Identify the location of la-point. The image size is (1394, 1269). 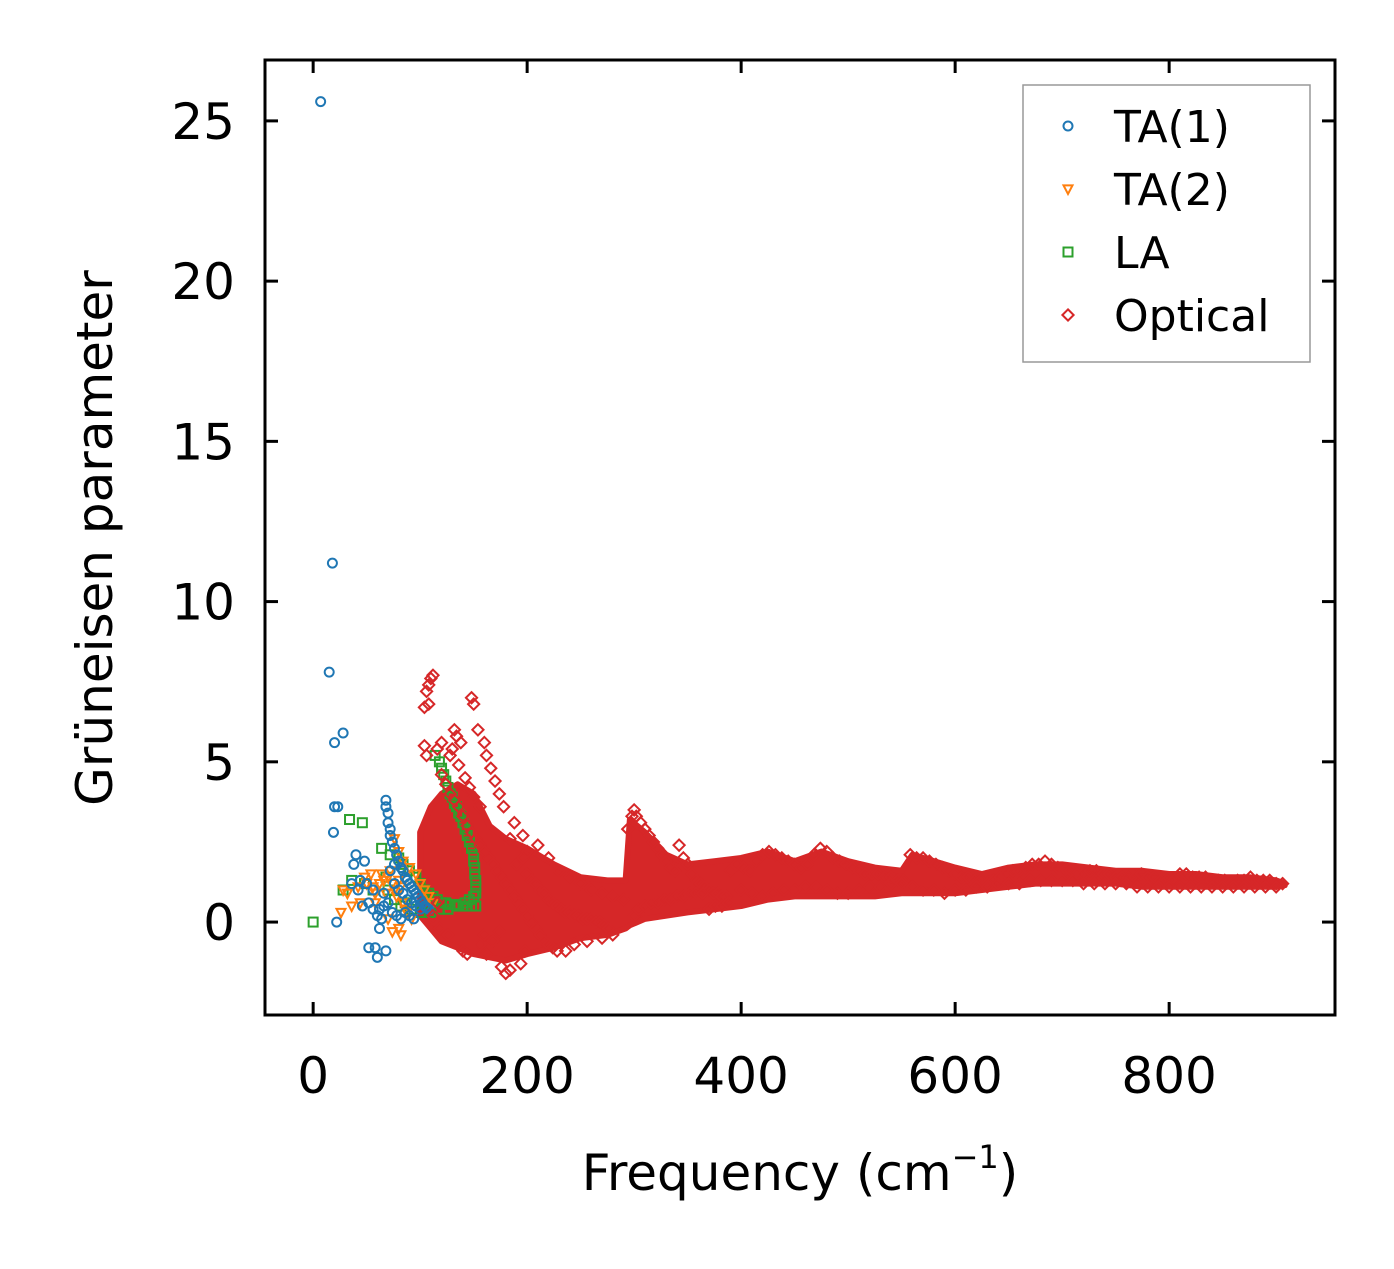
(472, 848).